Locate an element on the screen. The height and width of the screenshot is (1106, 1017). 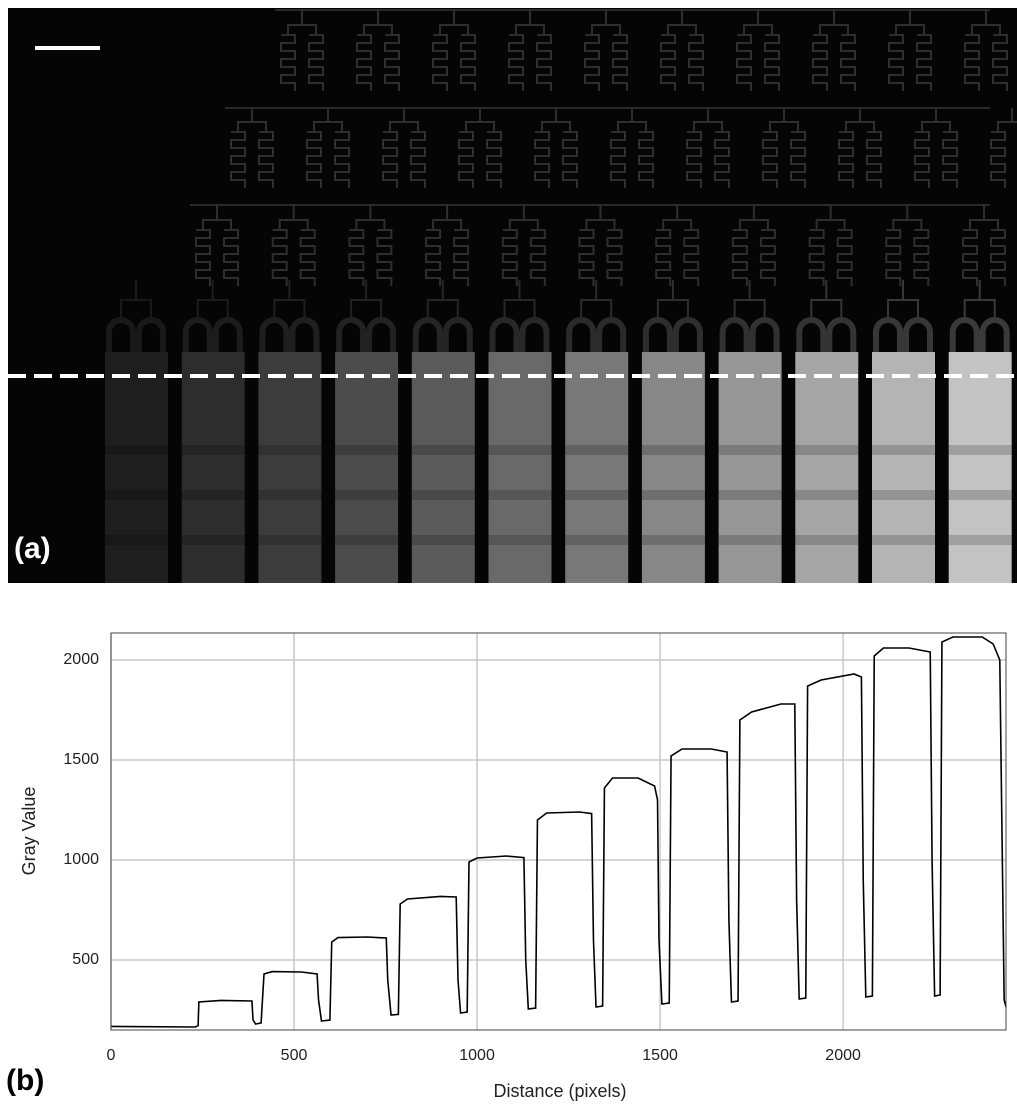
x-tick-label: 0 is located at coordinates (111, 1055).